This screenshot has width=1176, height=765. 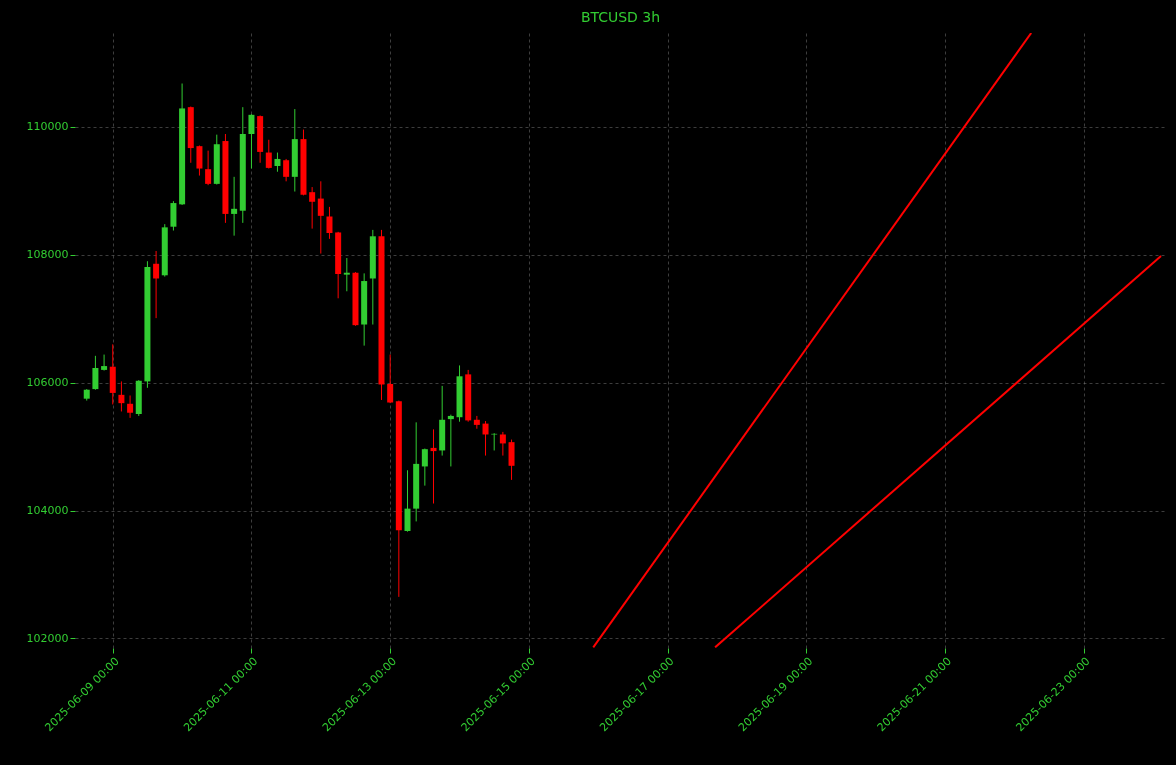 What do you see at coordinates (620, 17) in the screenshot?
I see `chart-title: BTCUSD 3h` at bounding box center [620, 17].